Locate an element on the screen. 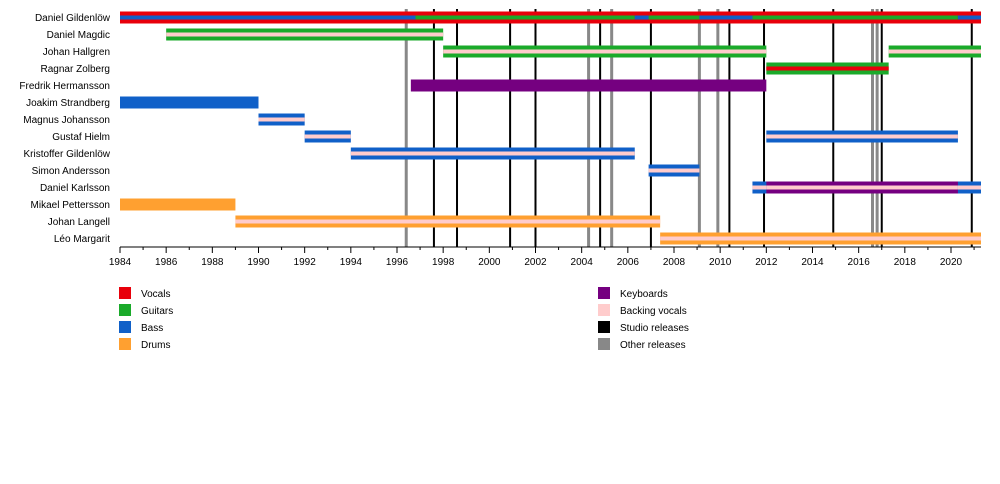 Image resolution: width=1000 pixels, height=484 pixels. legend-label-guitars: Guitars is located at coordinates (157, 311).